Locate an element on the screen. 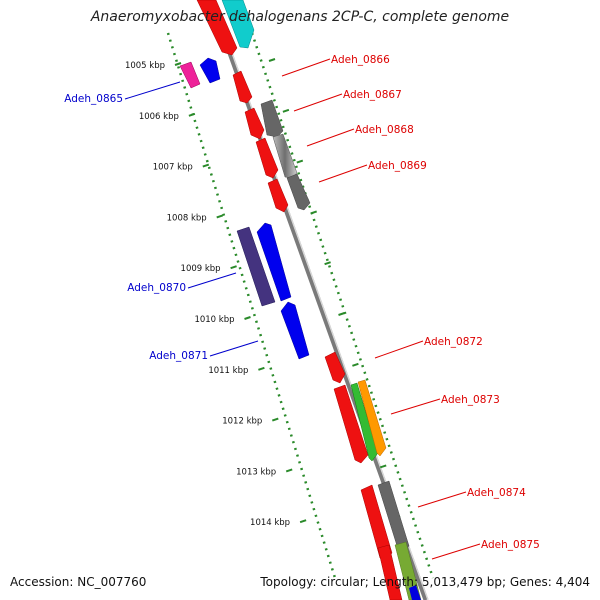 The image size is (600, 600). scale-label: 1006 kbp is located at coordinates (159, 117).